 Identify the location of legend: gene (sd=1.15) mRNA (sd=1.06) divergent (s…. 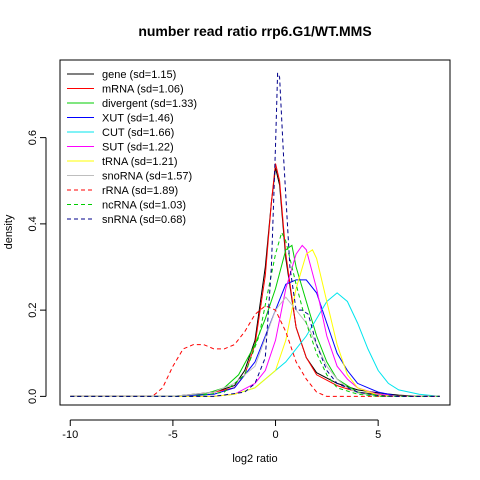
(132, 147).